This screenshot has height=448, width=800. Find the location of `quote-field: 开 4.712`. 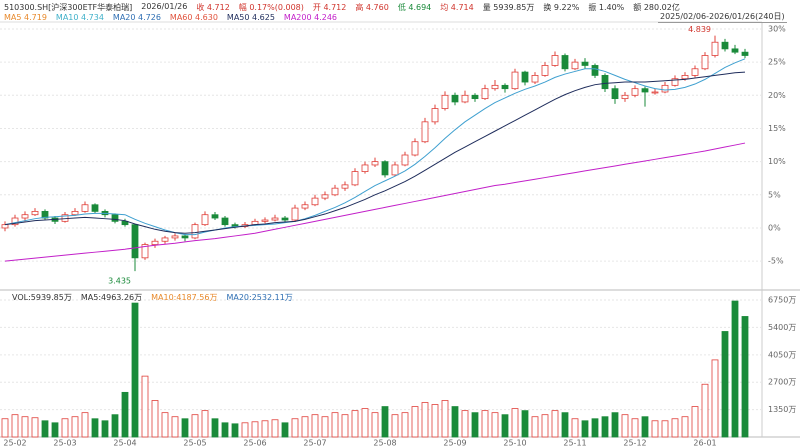

quote-field: 开 4.712 is located at coordinates (329, 7).